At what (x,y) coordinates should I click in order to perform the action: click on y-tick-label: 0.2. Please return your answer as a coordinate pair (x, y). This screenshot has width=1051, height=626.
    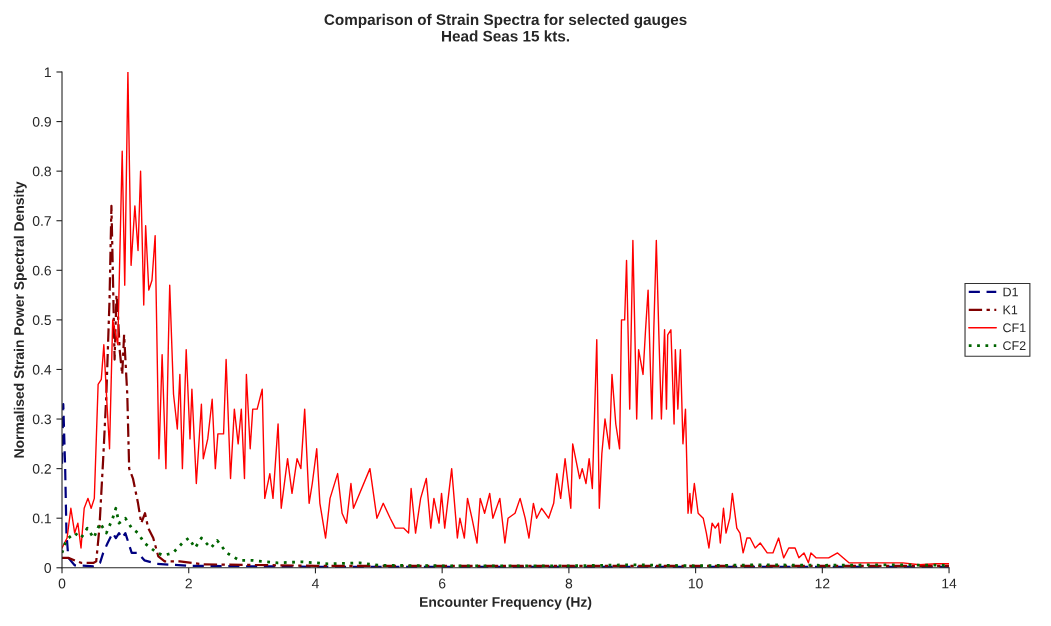
    Looking at the image, I should click on (41, 468).